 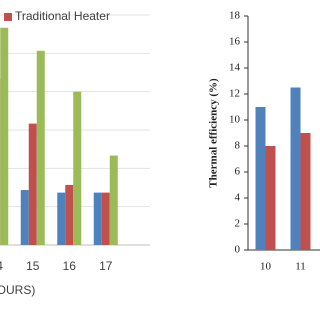 I want to click on y-tick-label: 16, so click(x=235, y=42).